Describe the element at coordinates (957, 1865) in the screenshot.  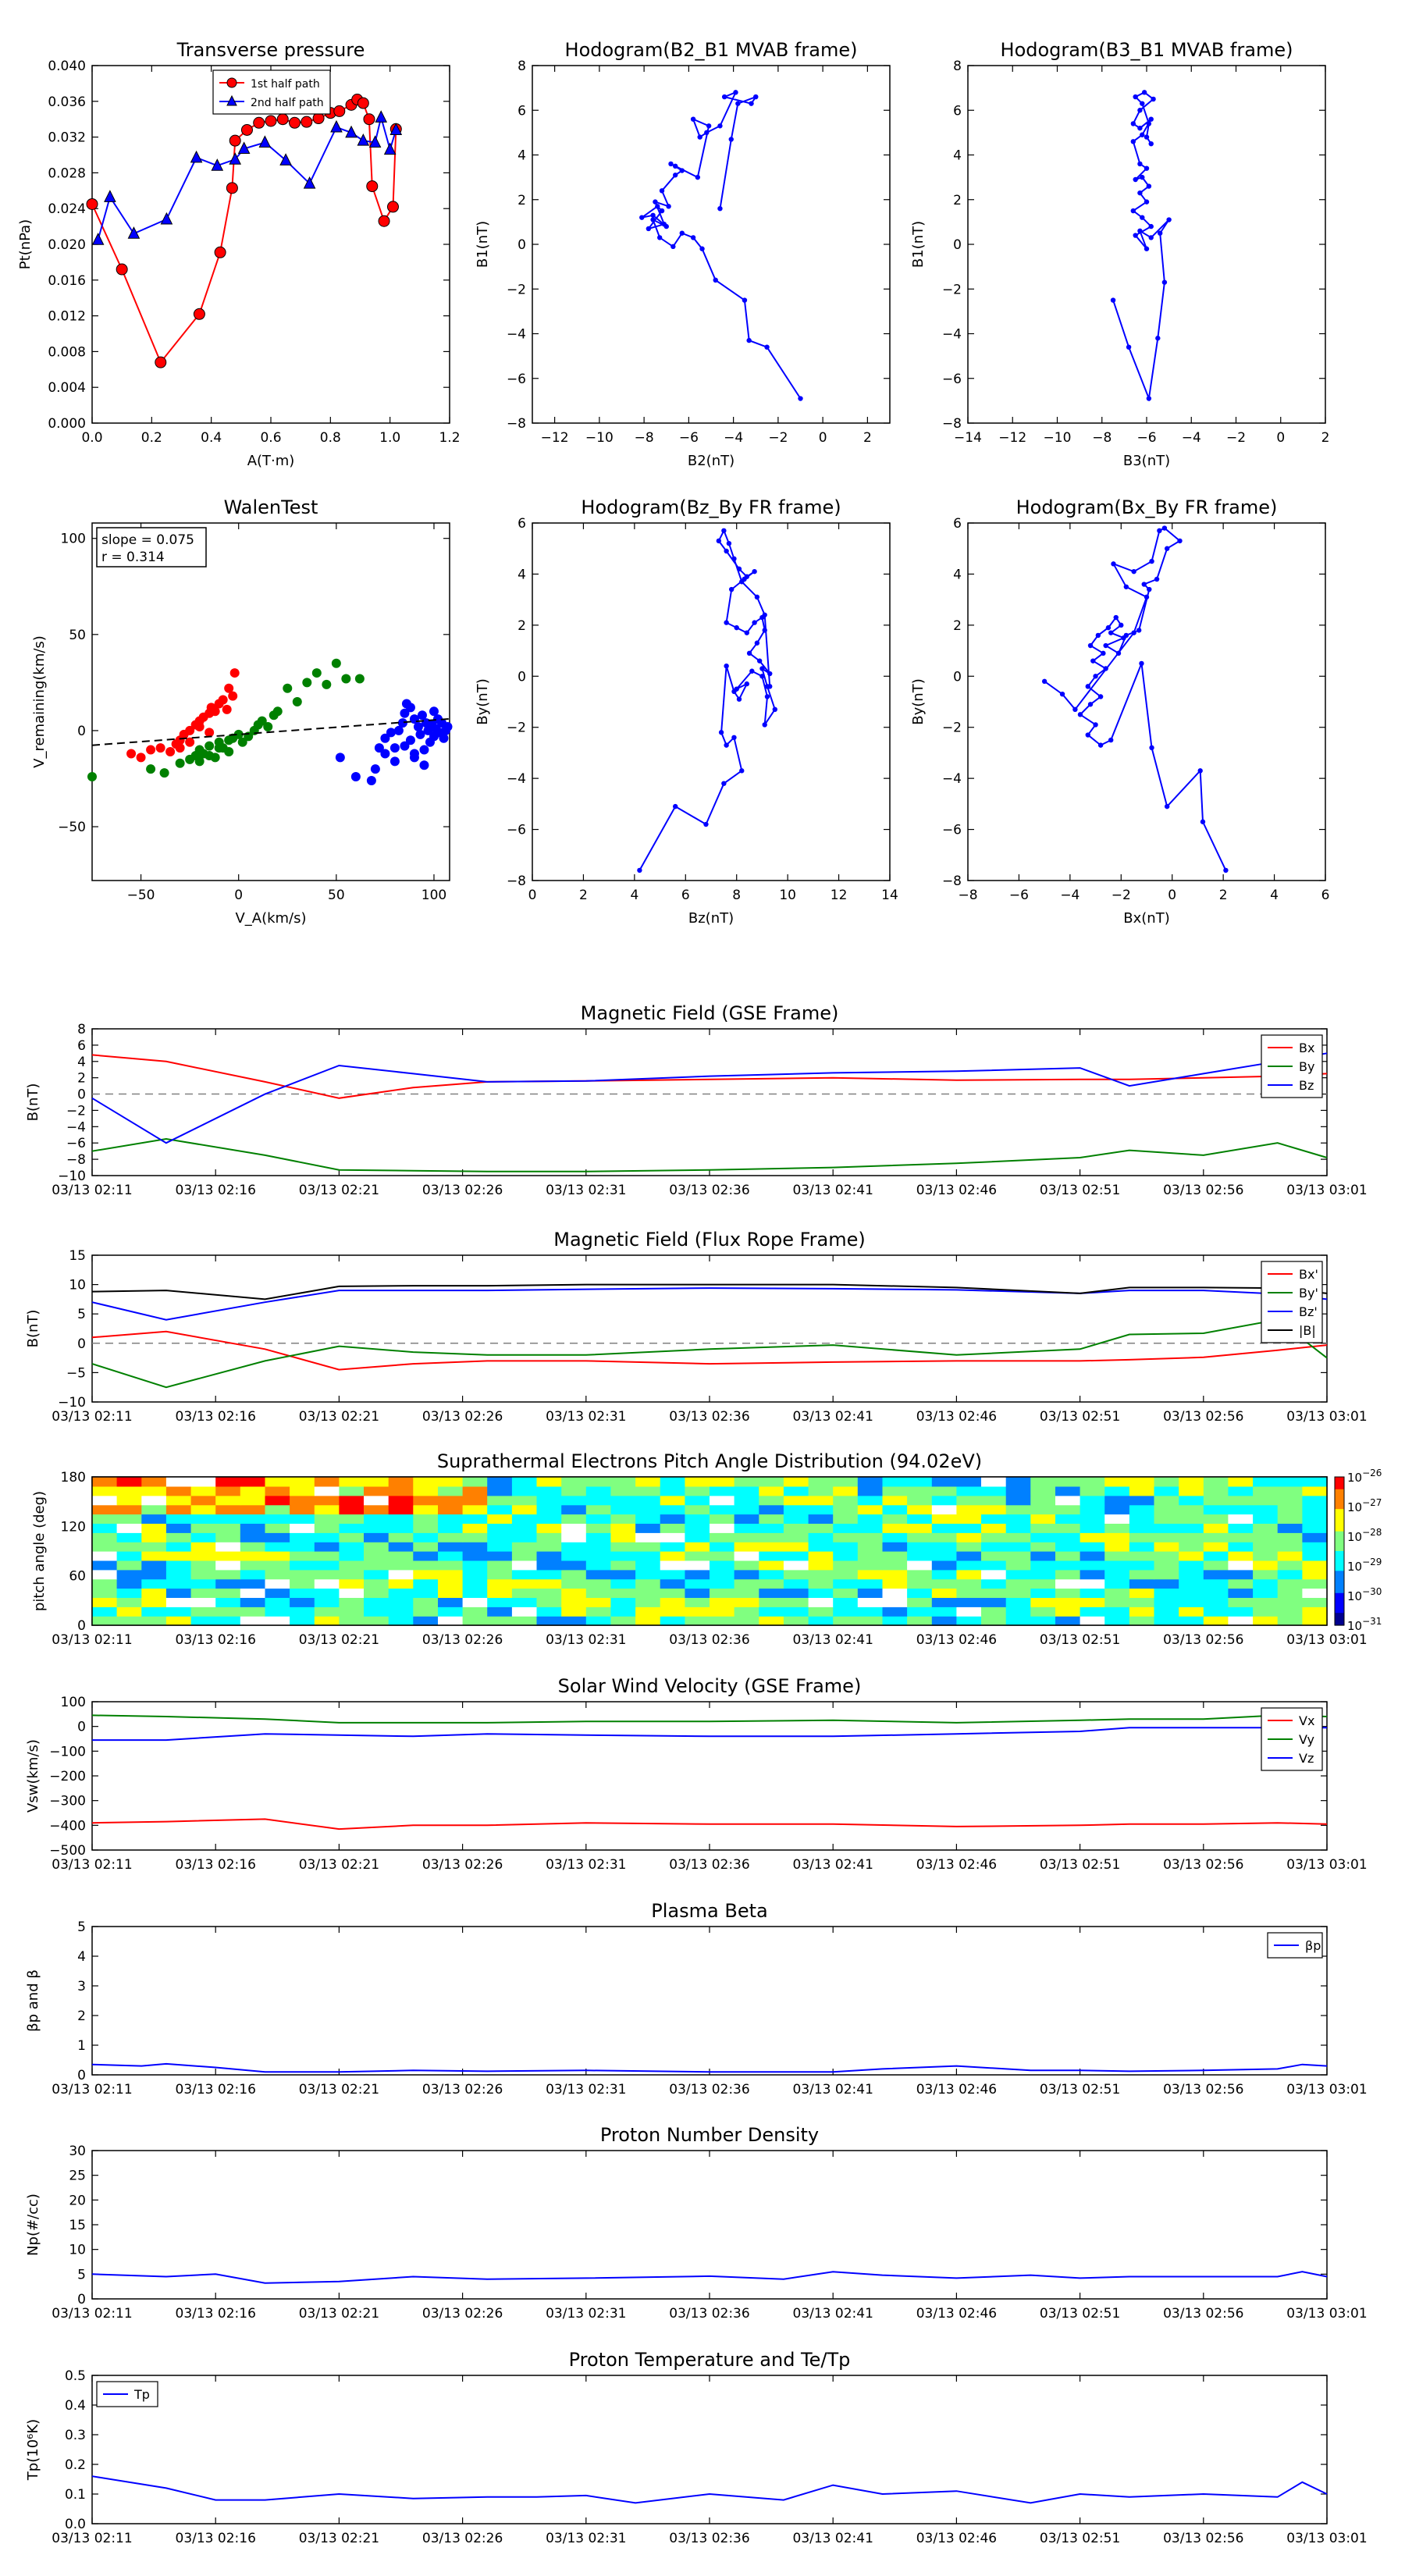
I see `x-tick-label: 03/13 02:46` at that location.